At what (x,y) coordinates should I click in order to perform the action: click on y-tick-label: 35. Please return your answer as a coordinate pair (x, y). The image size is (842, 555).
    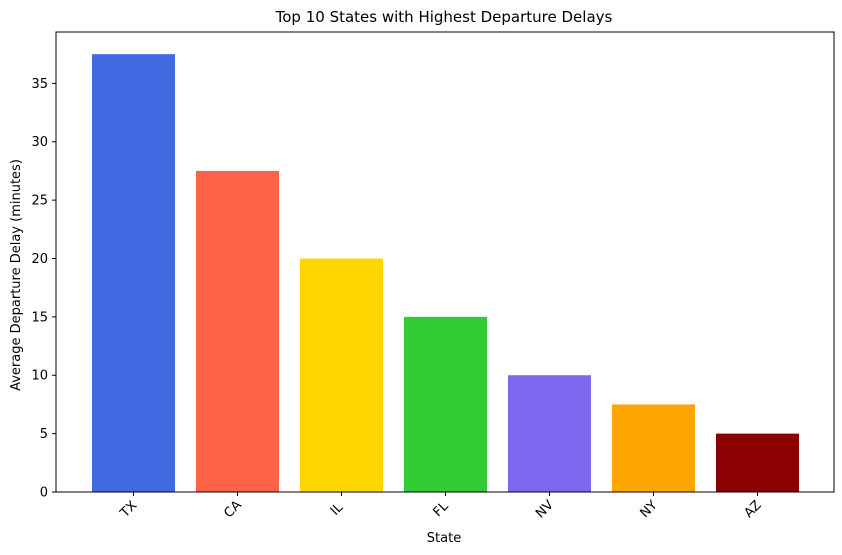
    Looking at the image, I should click on (39, 84).